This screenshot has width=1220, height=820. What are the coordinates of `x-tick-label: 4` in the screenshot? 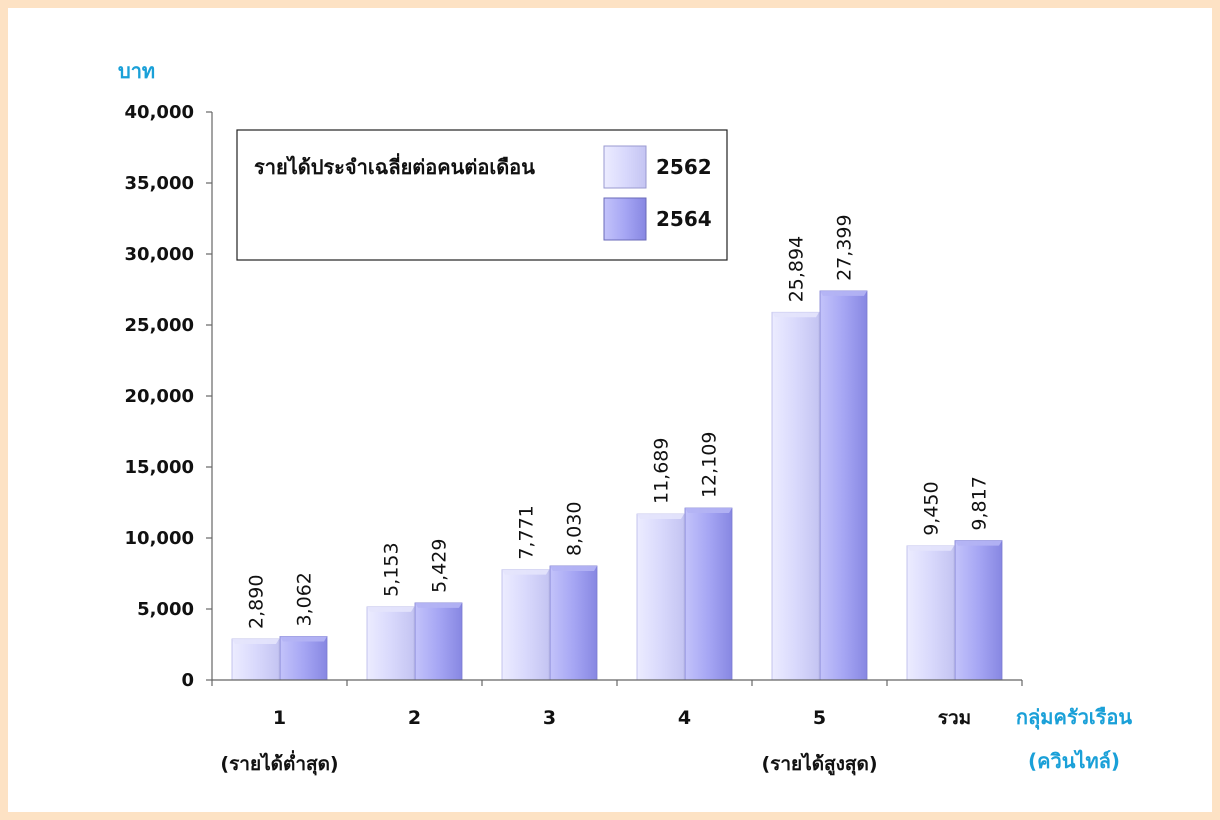 It's located at (684, 718).